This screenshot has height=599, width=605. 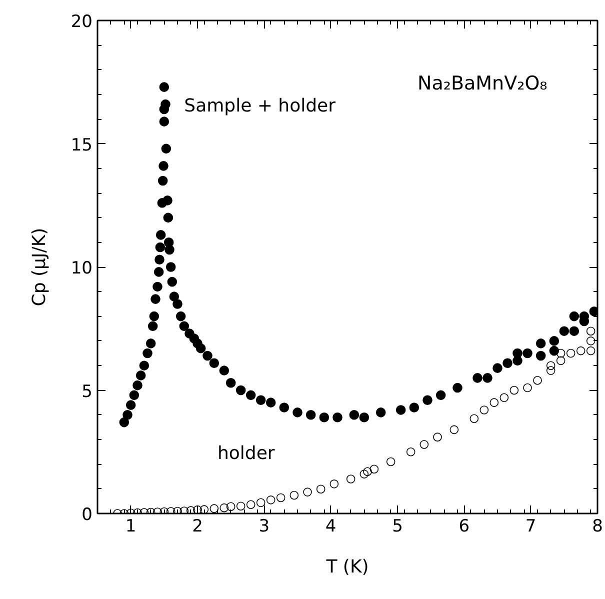 I want to click on x-tick-label: 8, so click(x=597, y=526).